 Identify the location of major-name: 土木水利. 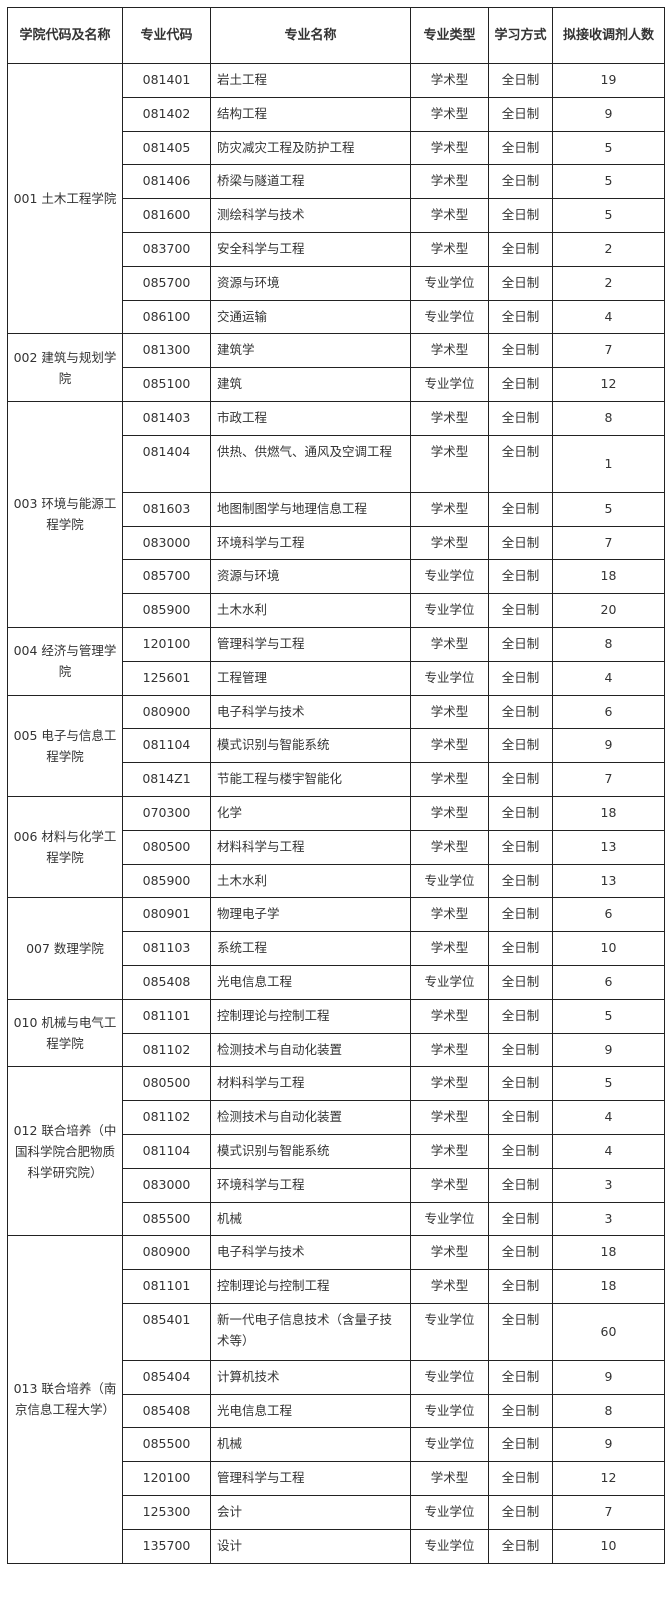
(310, 610).